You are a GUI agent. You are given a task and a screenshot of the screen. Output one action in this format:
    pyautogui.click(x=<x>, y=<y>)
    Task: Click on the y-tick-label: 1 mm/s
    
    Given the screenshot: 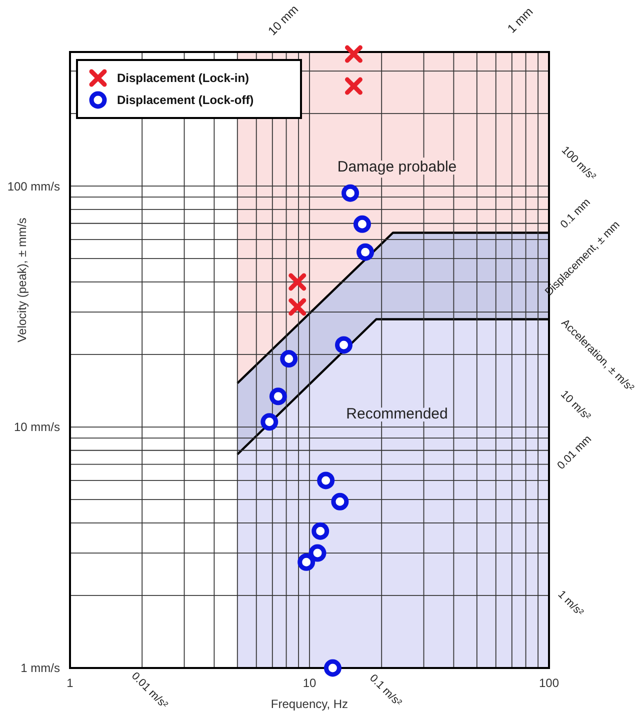 What is the action you would take?
    pyautogui.click(x=40, y=668)
    